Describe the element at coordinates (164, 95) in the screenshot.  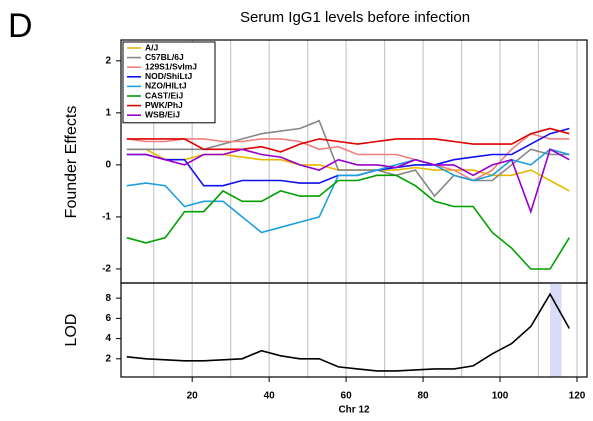
I see `legend-label: CAST/EiJ` at that location.